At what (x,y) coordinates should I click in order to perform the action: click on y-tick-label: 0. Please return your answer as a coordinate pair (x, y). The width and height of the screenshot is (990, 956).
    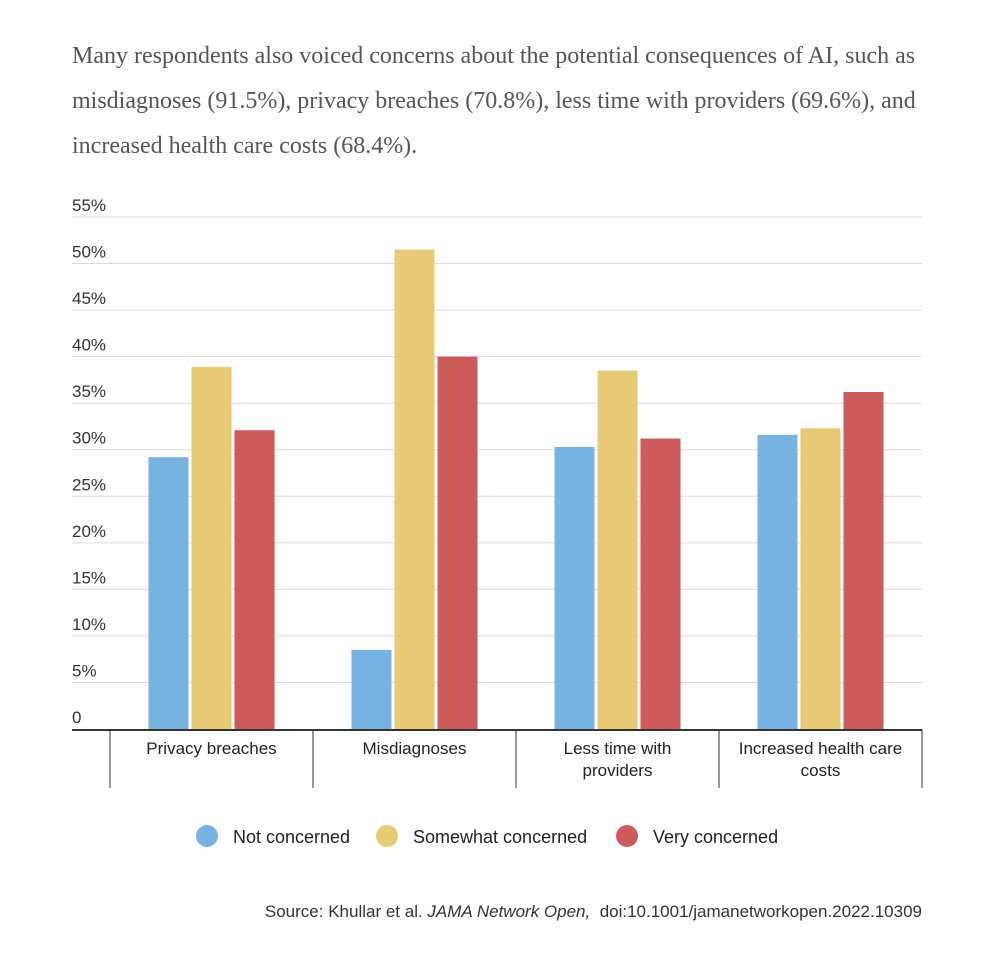
    Looking at the image, I should click on (76, 717).